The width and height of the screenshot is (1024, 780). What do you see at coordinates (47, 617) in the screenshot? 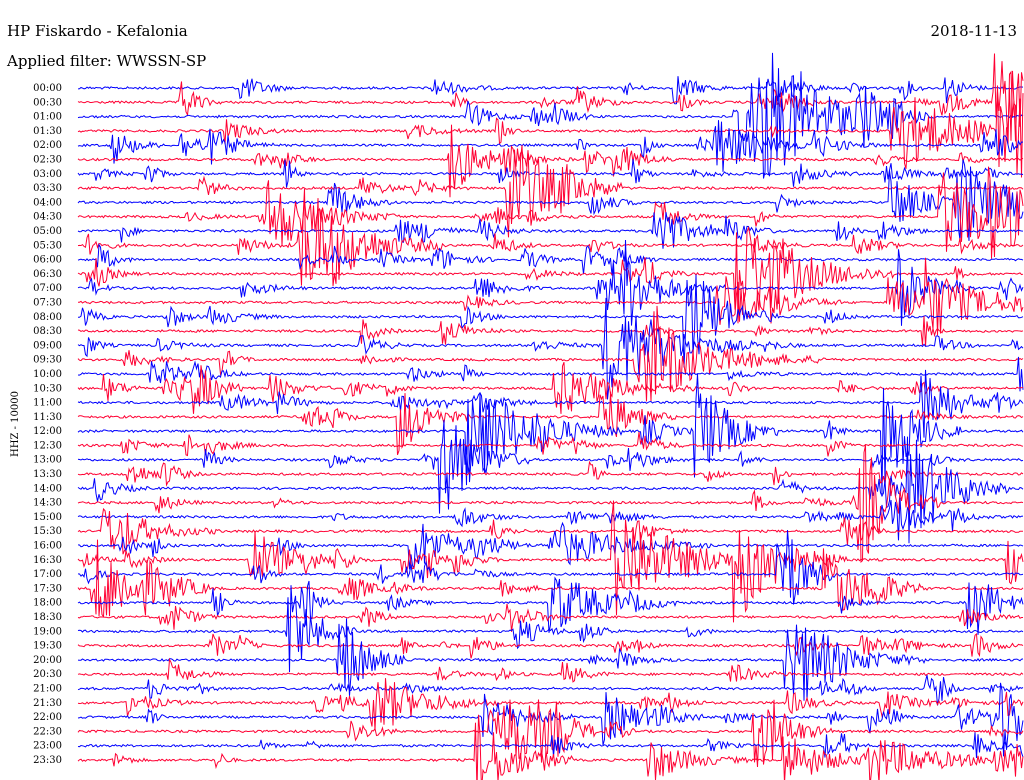
I see `row-label: 18:30` at bounding box center [47, 617].